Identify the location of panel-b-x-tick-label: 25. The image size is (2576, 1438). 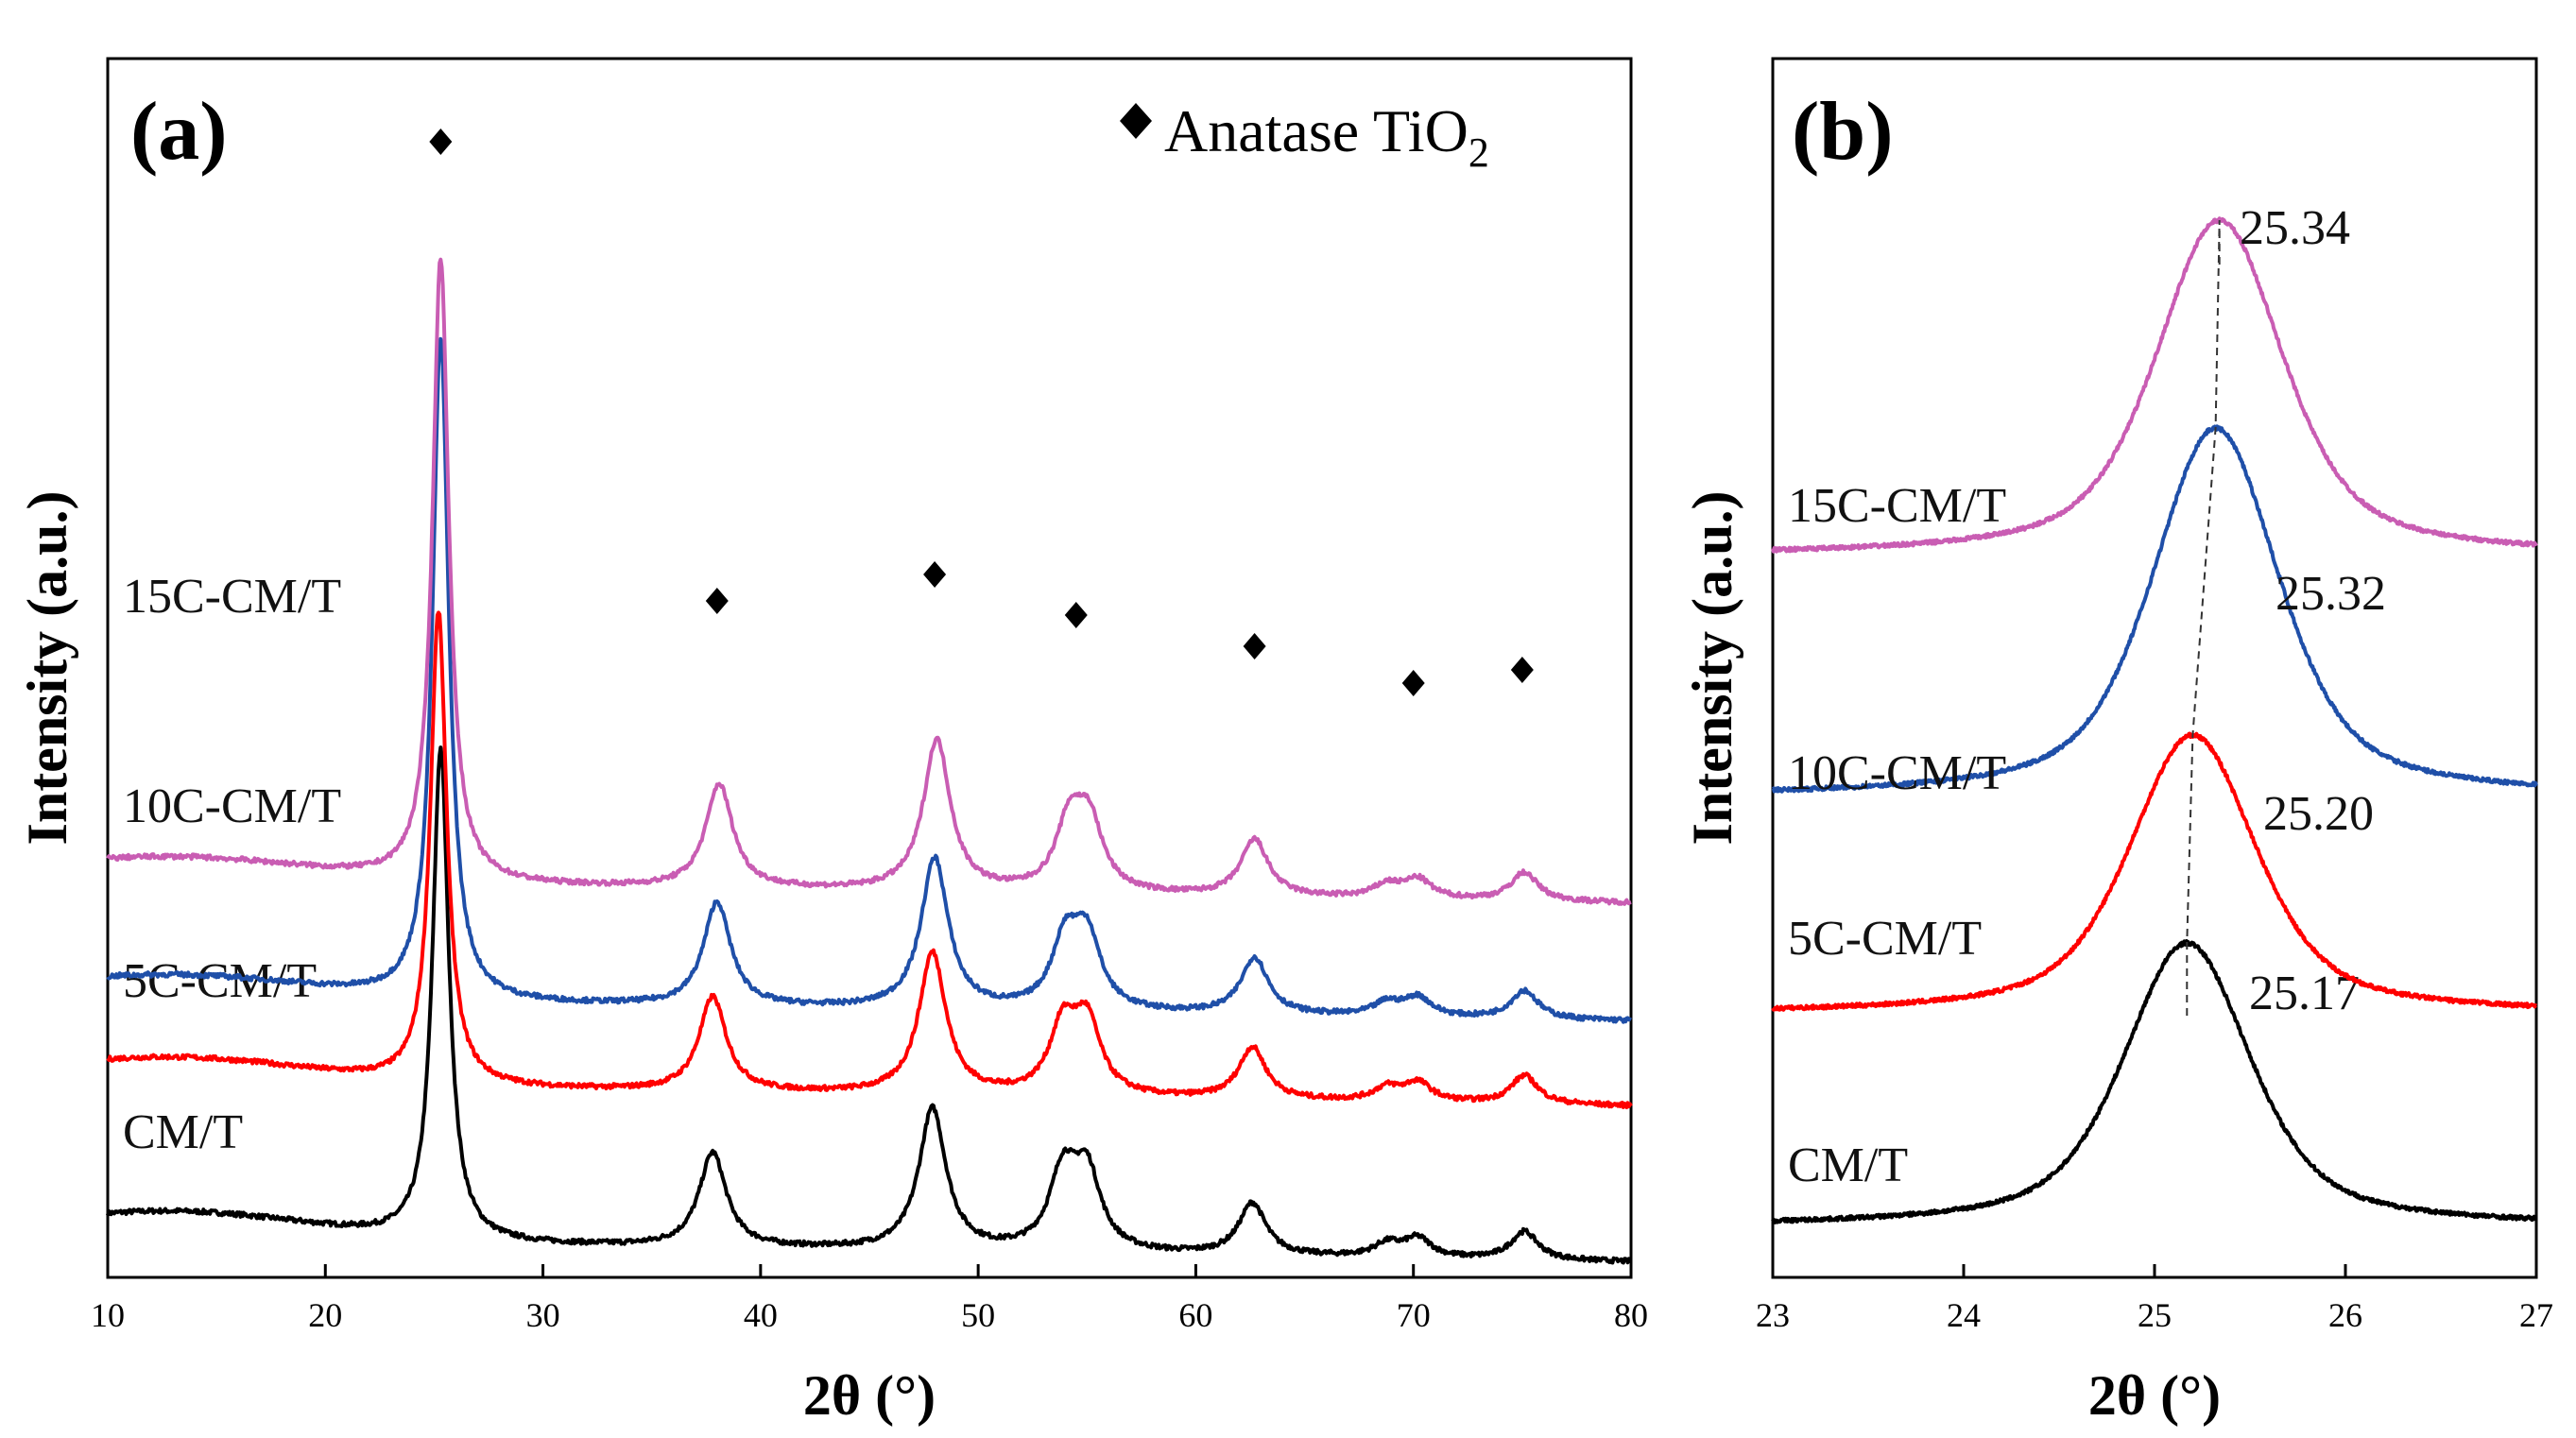
(2155, 1315).